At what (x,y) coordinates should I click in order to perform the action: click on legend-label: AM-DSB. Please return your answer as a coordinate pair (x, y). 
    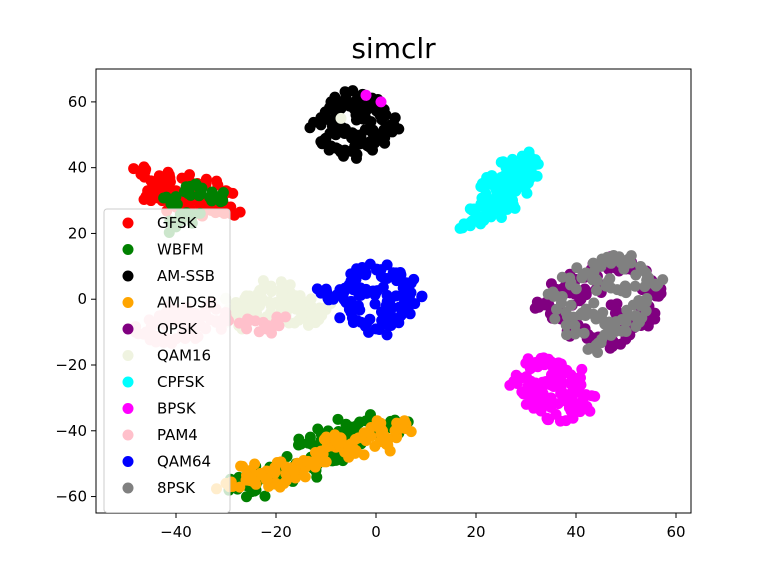
    Looking at the image, I should click on (187, 303).